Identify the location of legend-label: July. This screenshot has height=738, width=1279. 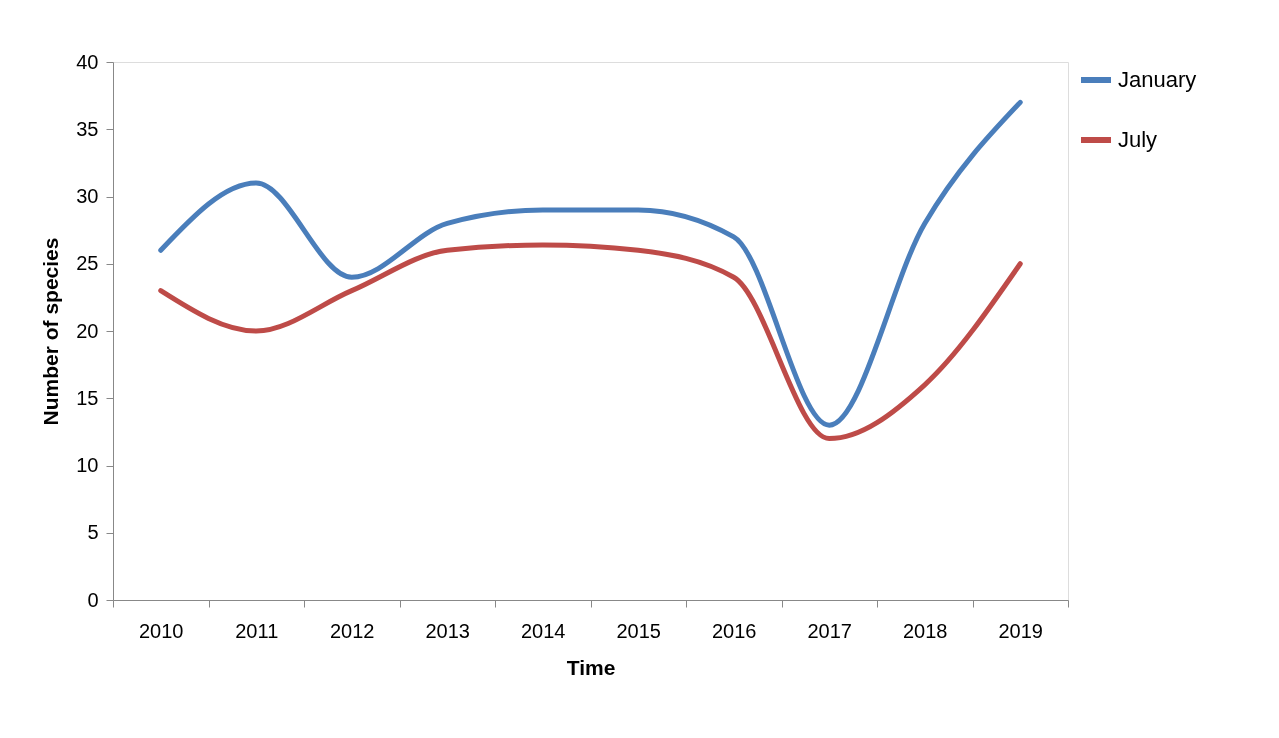
(1138, 139).